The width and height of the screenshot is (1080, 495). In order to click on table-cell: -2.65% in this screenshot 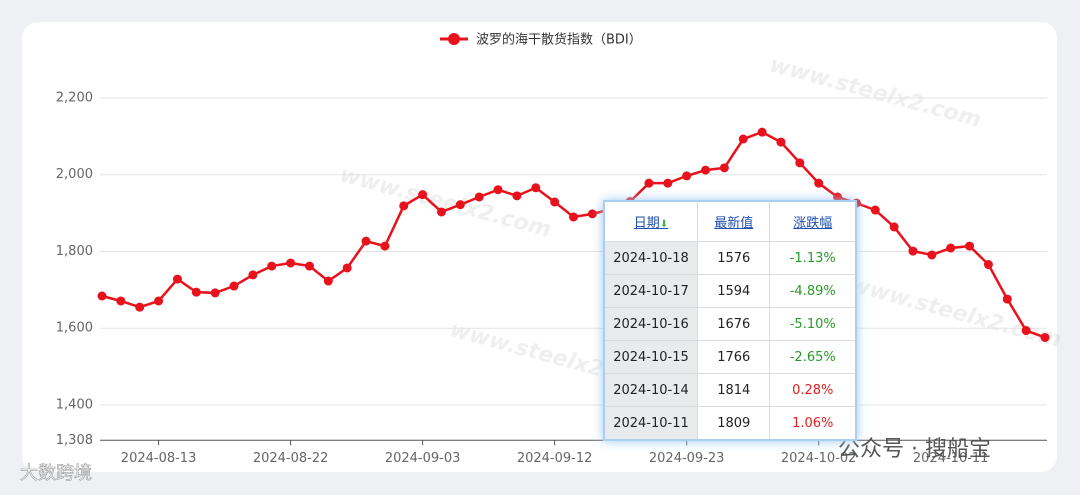, I will do `click(813, 357)`.